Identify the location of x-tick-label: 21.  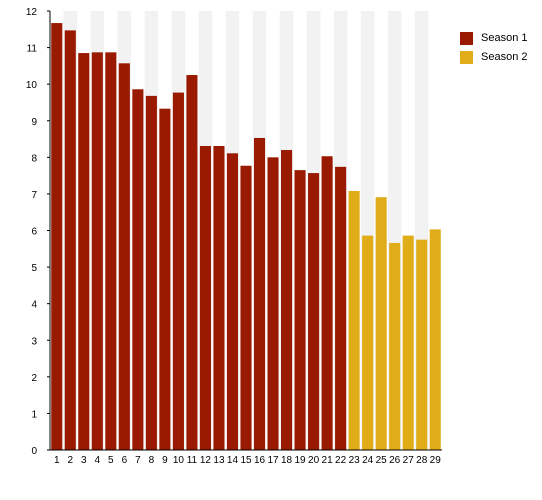
(328, 460).